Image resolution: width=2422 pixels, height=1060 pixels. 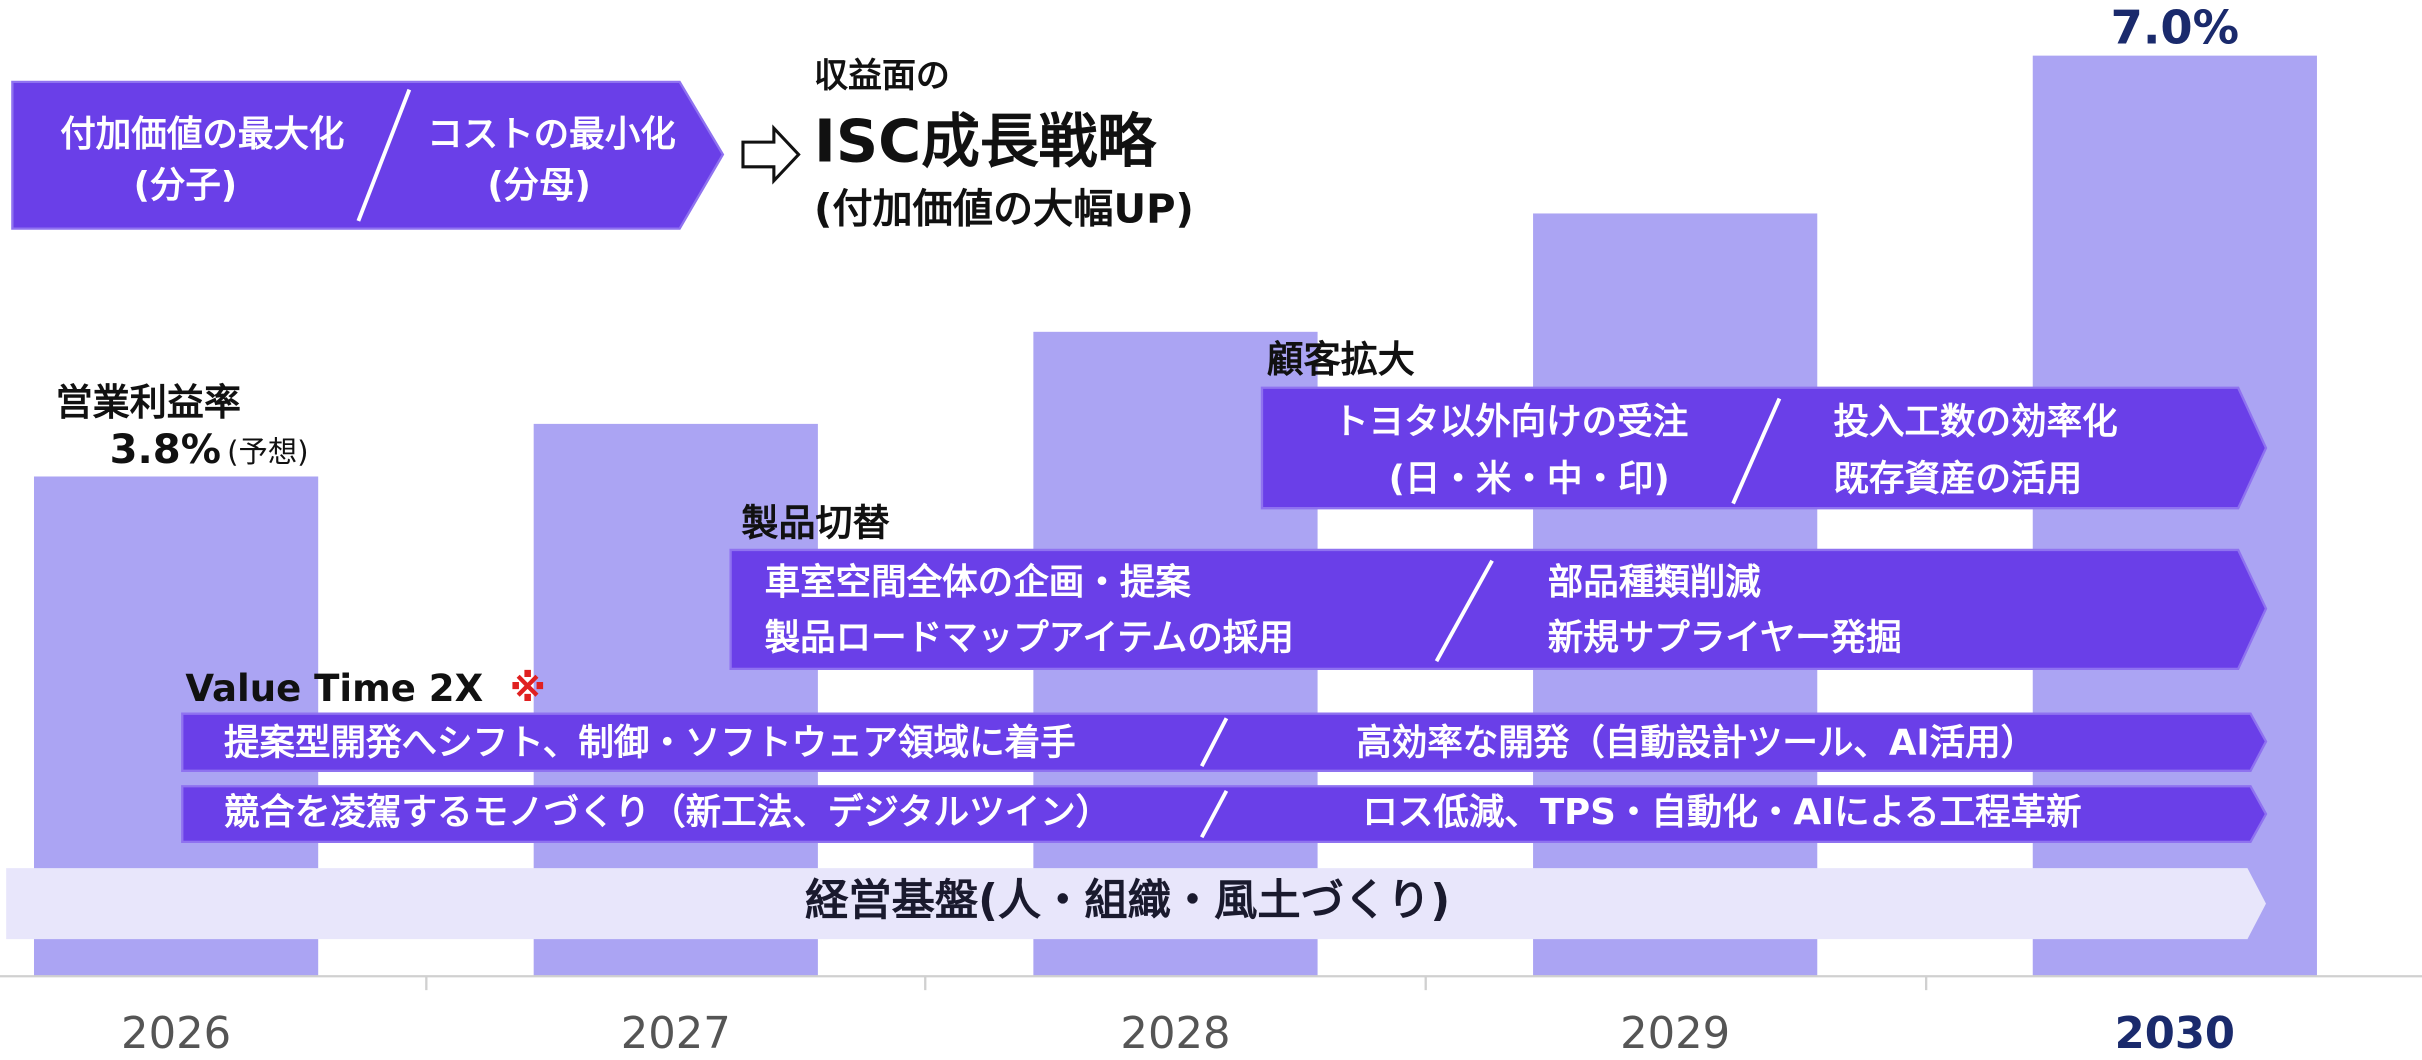 What do you see at coordinates (1696, 743) in the screenshot?
I see `initiative-text: 高効率な開発（自動設計ツール、AI活用）` at bounding box center [1696, 743].